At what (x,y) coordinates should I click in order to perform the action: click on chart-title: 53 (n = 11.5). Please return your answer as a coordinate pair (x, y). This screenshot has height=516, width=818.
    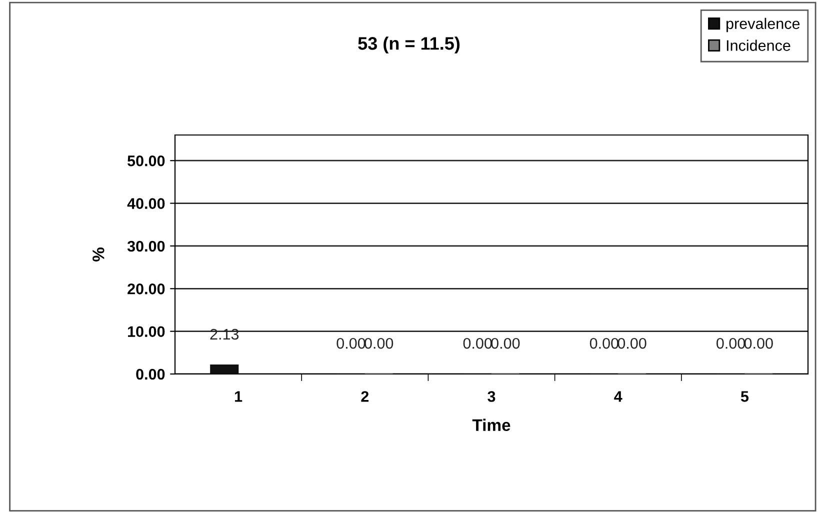
    Looking at the image, I should click on (409, 45).